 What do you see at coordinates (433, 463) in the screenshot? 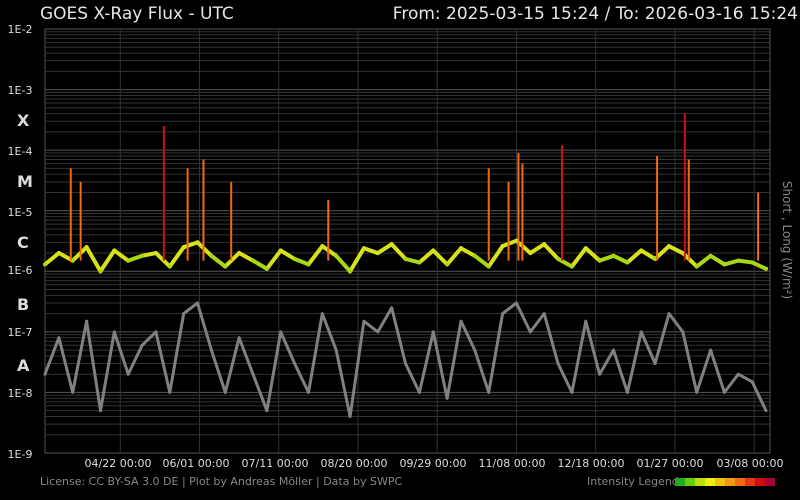
I see `x-tick-label: 09/29 00:00` at bounding box center [433, 463].